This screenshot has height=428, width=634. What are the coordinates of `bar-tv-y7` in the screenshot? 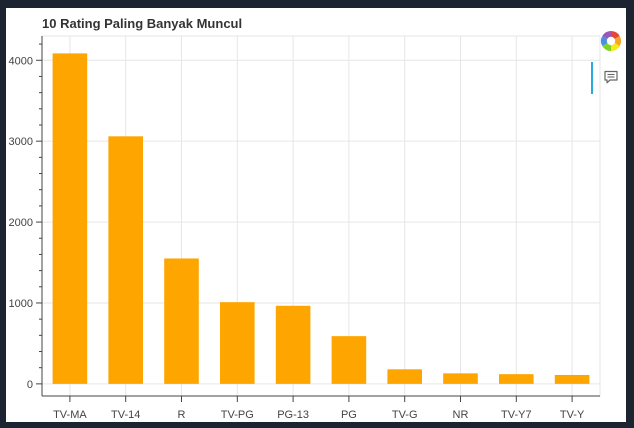 It's located at (516, 379).